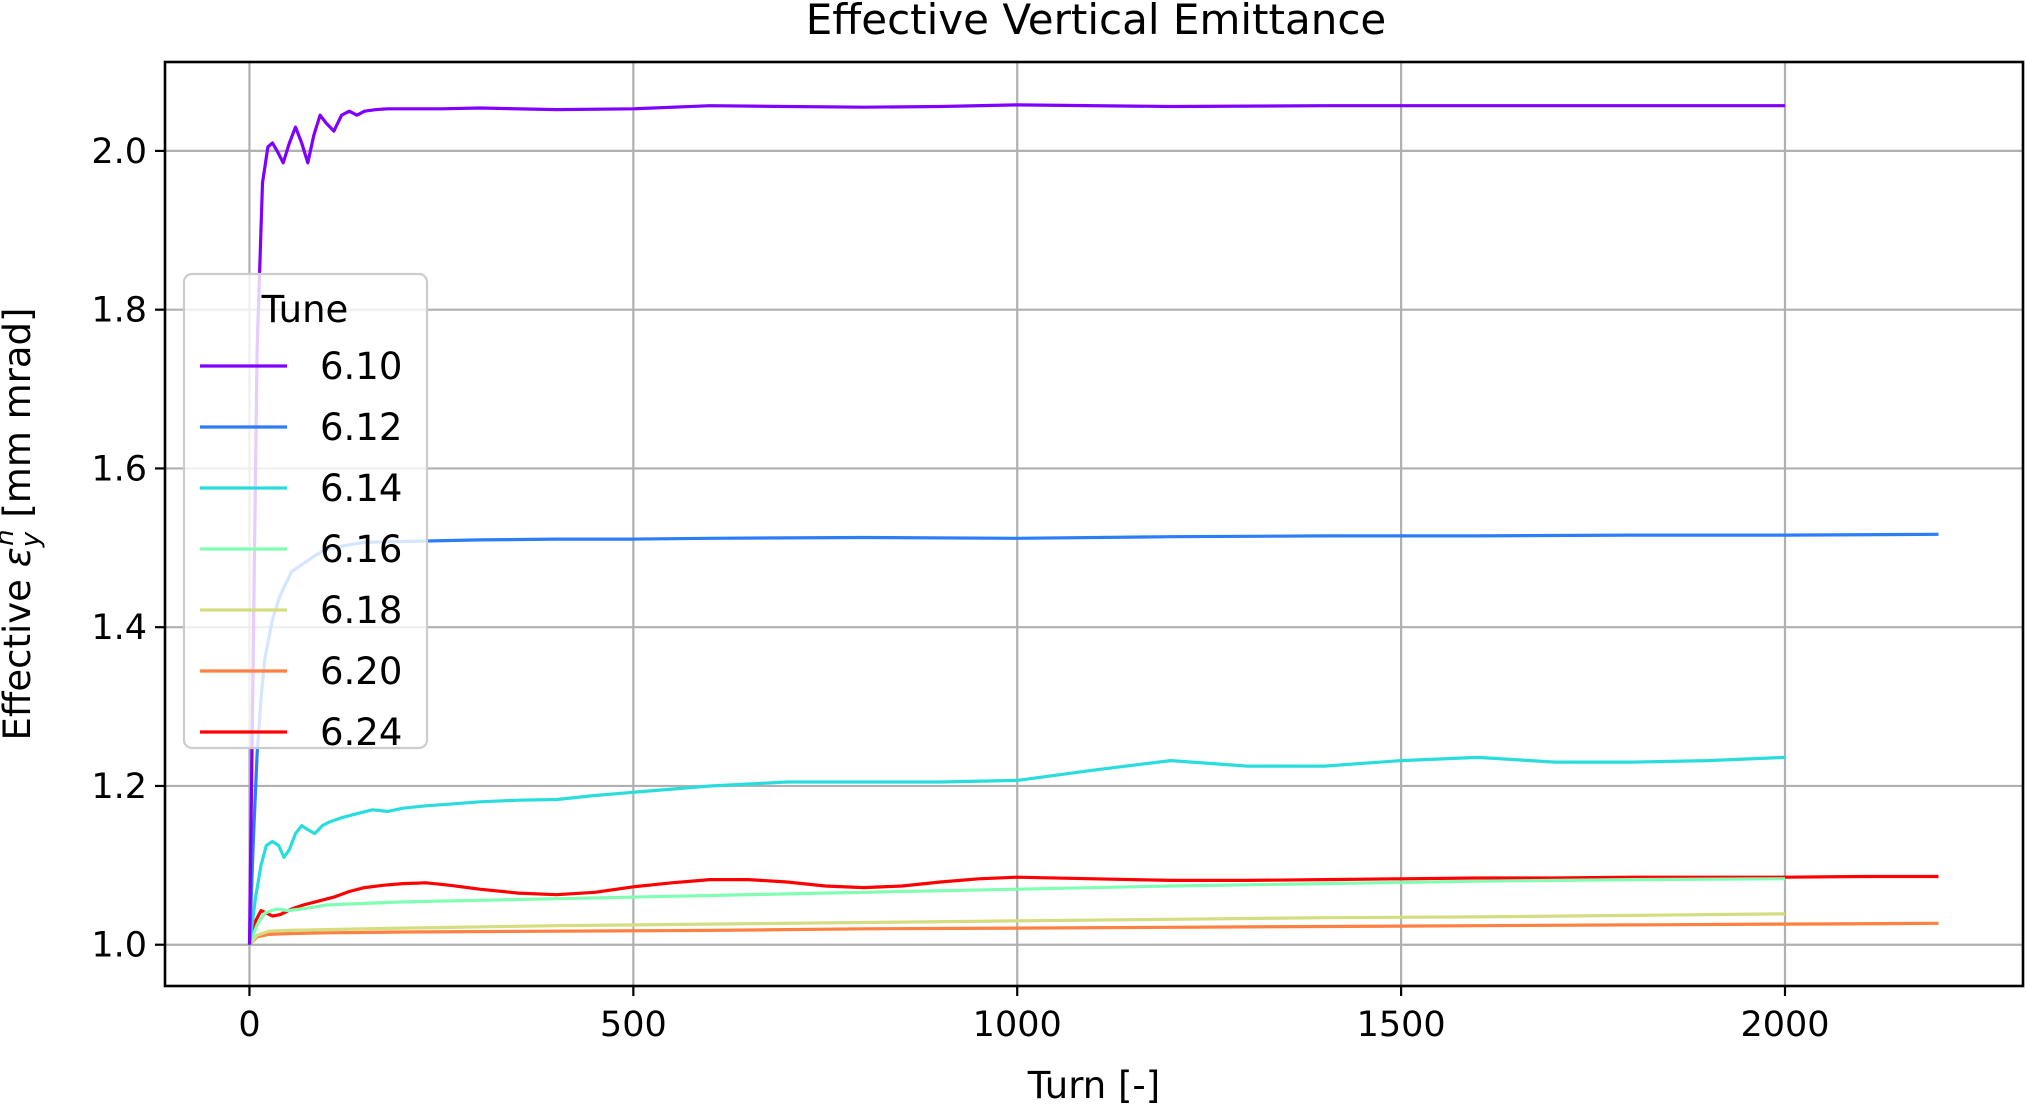  What do you see at coordinates (10, 537) in the screenshot?
I see `y-axis-label-superscript: n` at bounding box center [10, 537].